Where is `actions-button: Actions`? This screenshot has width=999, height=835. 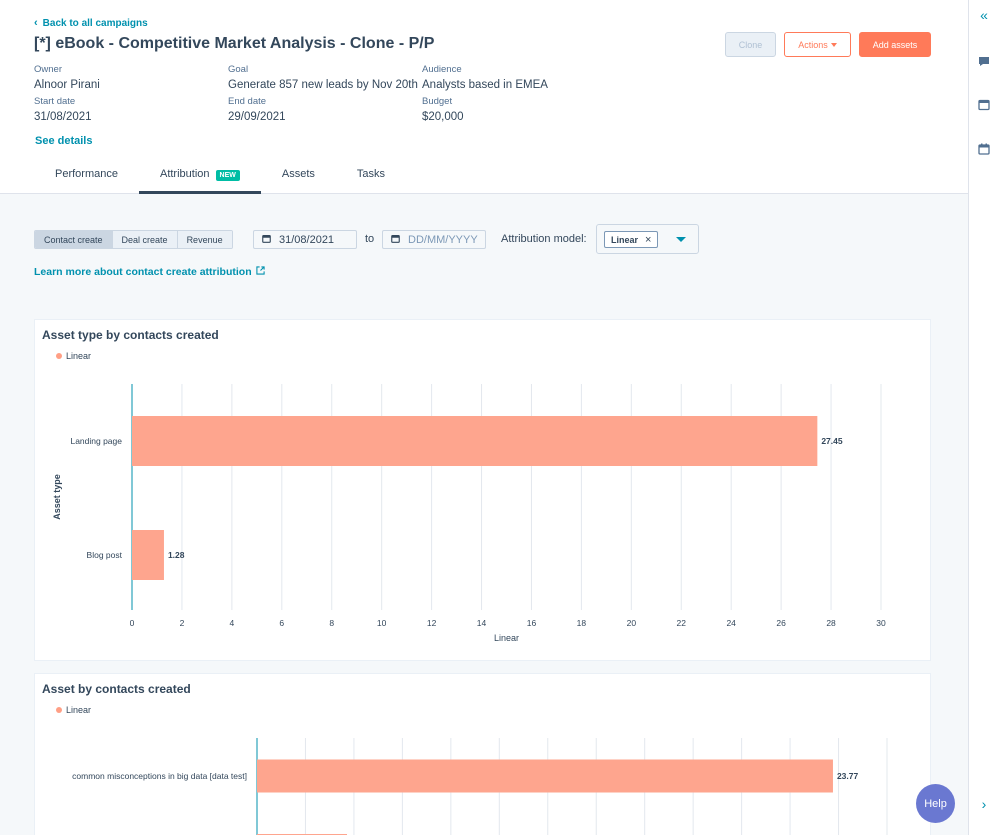
actions-button: Actions is located at coordinates (817, 44).